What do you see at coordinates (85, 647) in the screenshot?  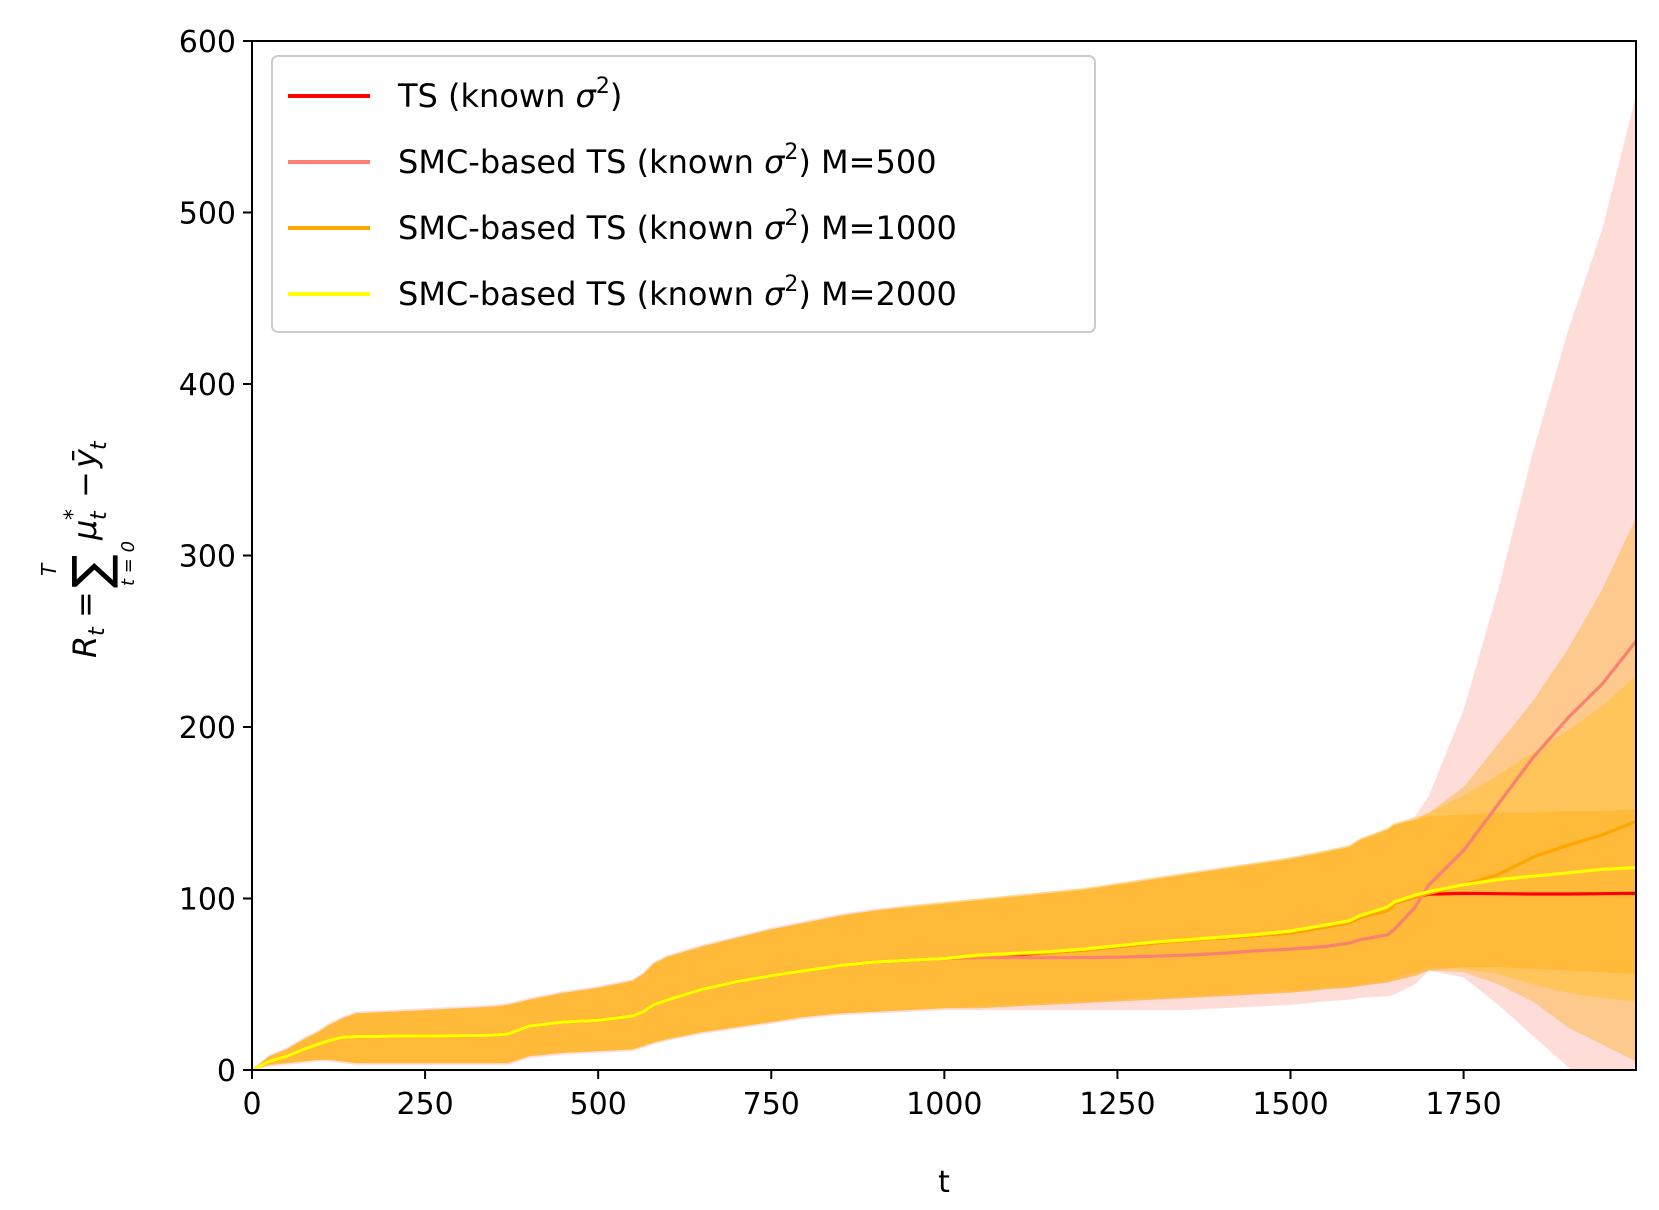 I see `ylabel-r: R` at bounding box center [85, 647].